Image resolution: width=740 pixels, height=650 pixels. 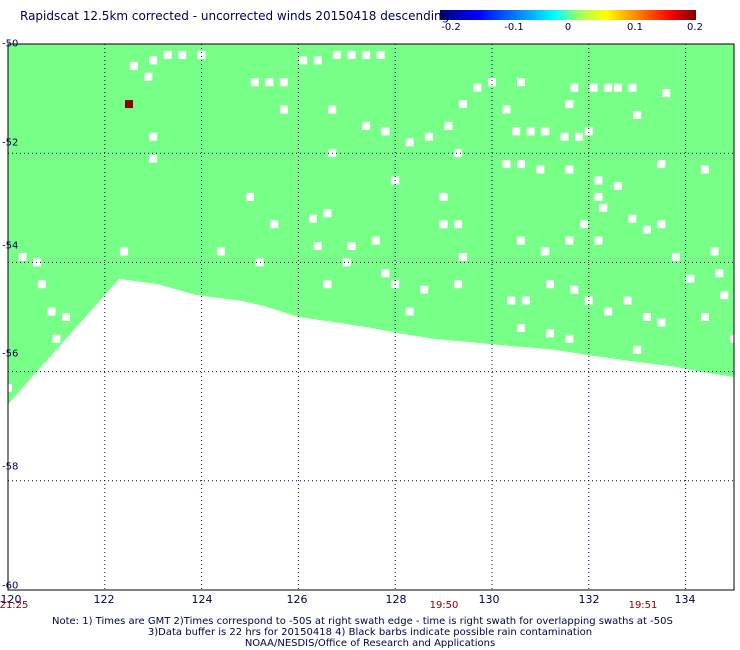 What do you see at coordinates (104, 599) in the screenshot?
I see `x-tick-label: 122` at bounding box center [104, 599].